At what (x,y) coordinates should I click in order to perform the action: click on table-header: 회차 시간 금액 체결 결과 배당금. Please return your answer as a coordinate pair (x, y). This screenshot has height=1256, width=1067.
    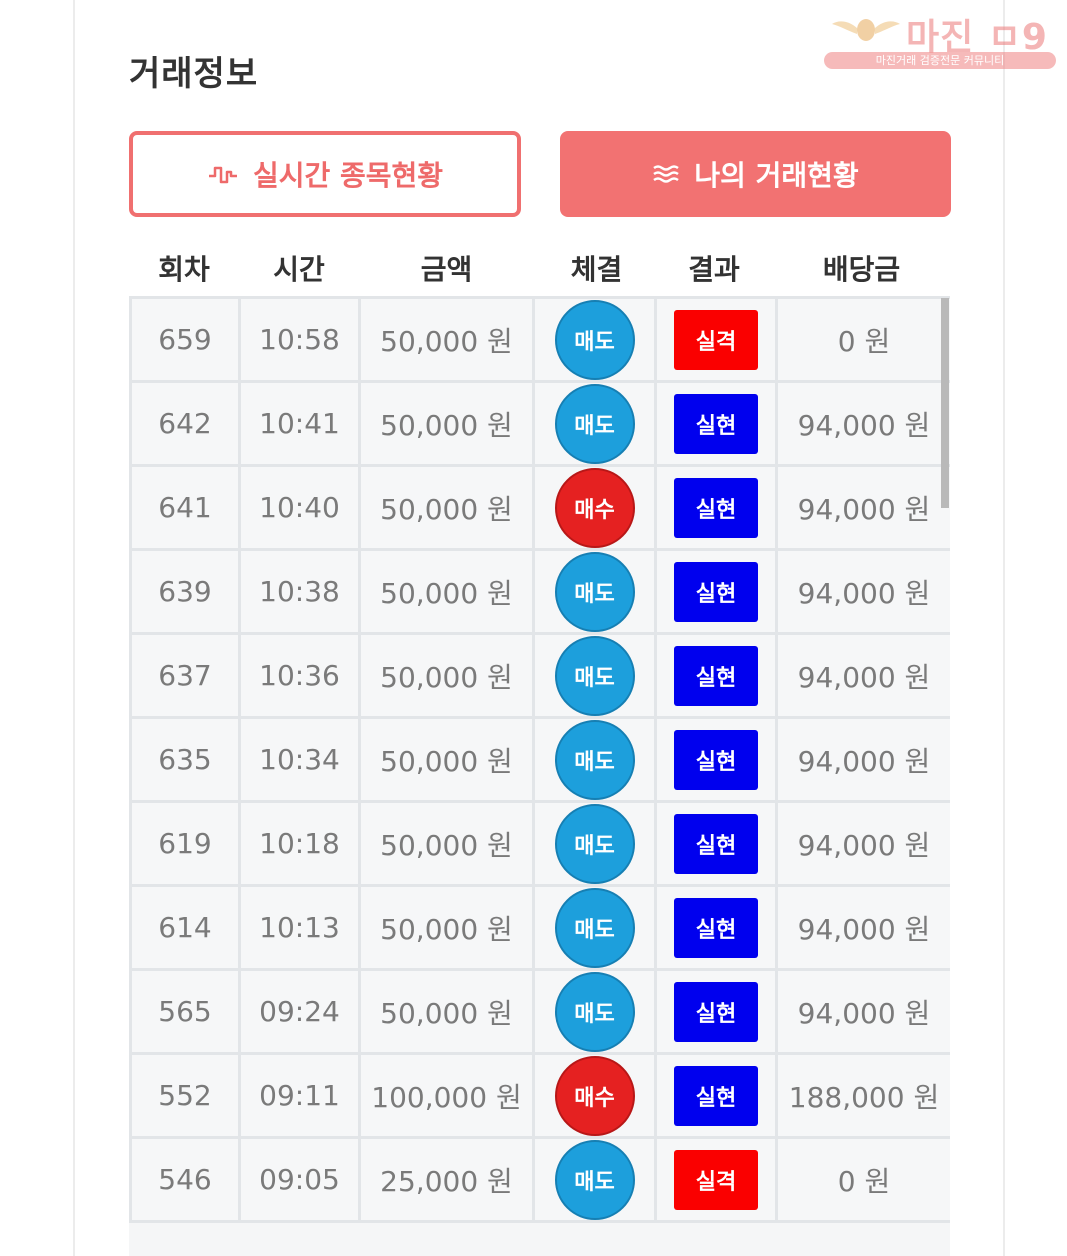
    Looking at the image, I should click on (539, 270).